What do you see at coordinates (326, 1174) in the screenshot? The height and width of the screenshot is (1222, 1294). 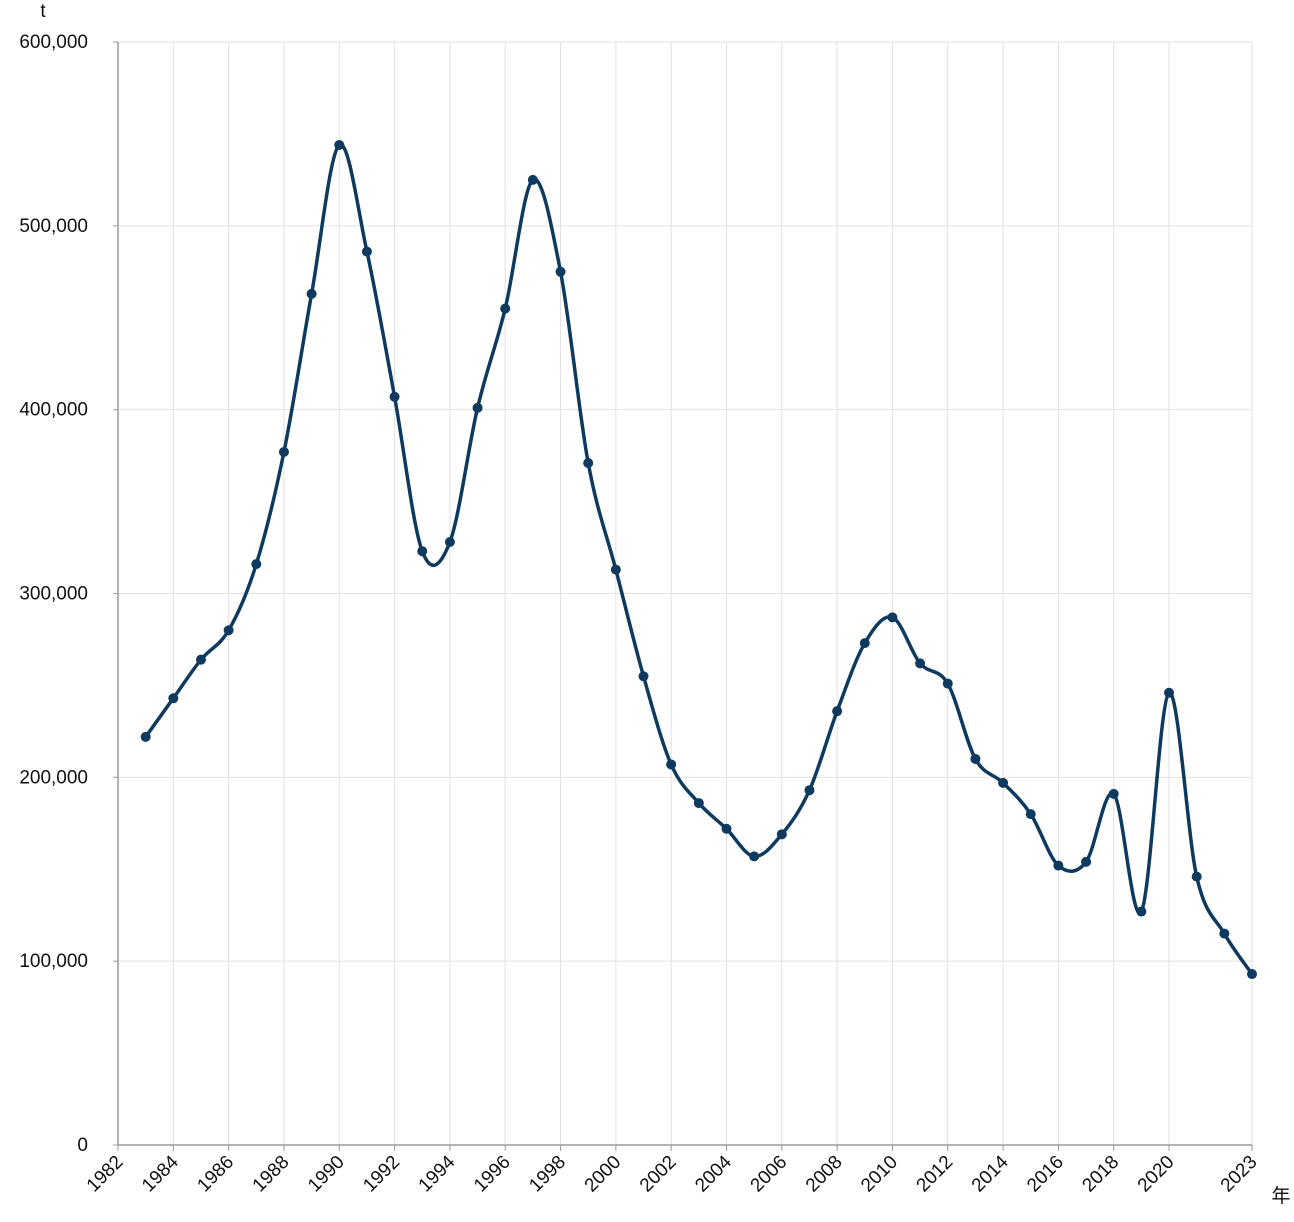 I see `x-tick-label: 1990` at bounding box center [326, 1174].